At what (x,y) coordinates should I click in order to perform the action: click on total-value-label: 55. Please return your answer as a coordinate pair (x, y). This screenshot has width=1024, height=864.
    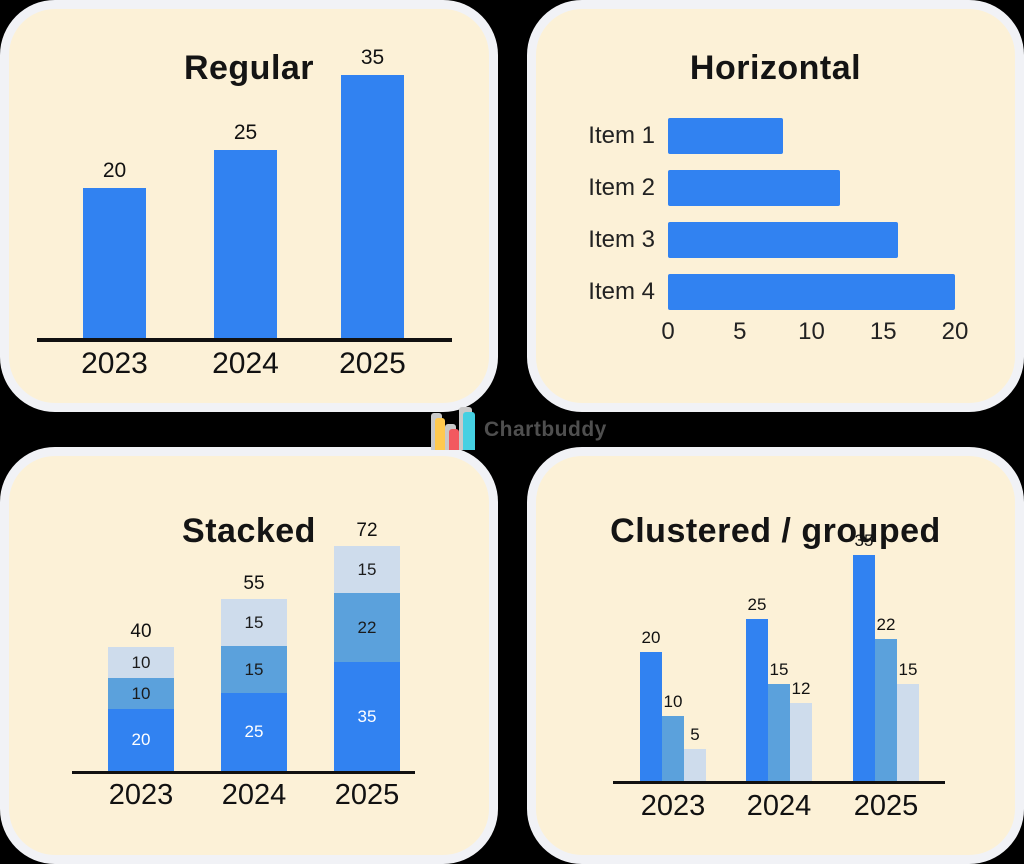
    Looking at the image, I should click on (254, 583).